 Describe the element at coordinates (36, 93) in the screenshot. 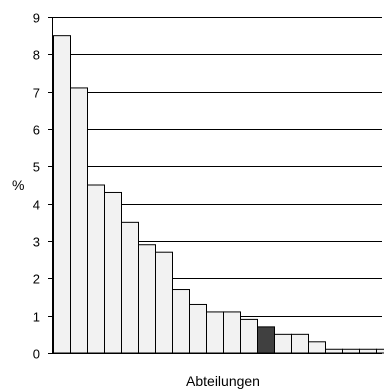

I see `y-tick-label-7: 7` at that location.